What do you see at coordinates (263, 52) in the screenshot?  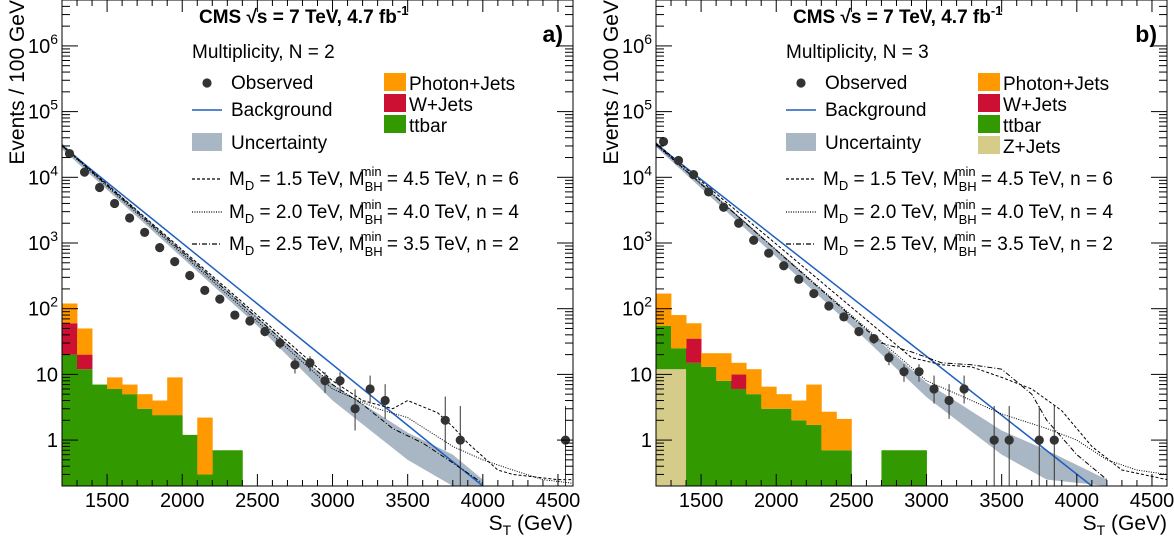 I see `multiplicity-label: Multiplicity, N = 2` at bounding box center [263, 52].